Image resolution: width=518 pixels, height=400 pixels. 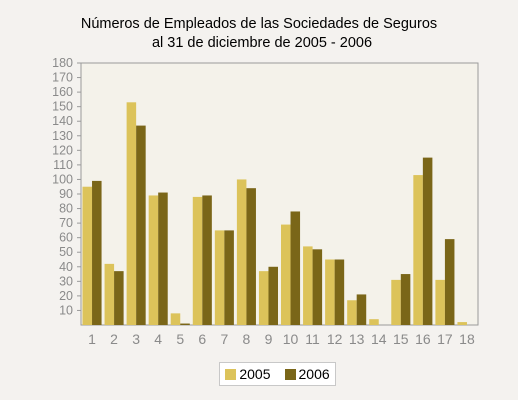 I want to click on legend-label-2005: 2005, so click(x=255, y=374).